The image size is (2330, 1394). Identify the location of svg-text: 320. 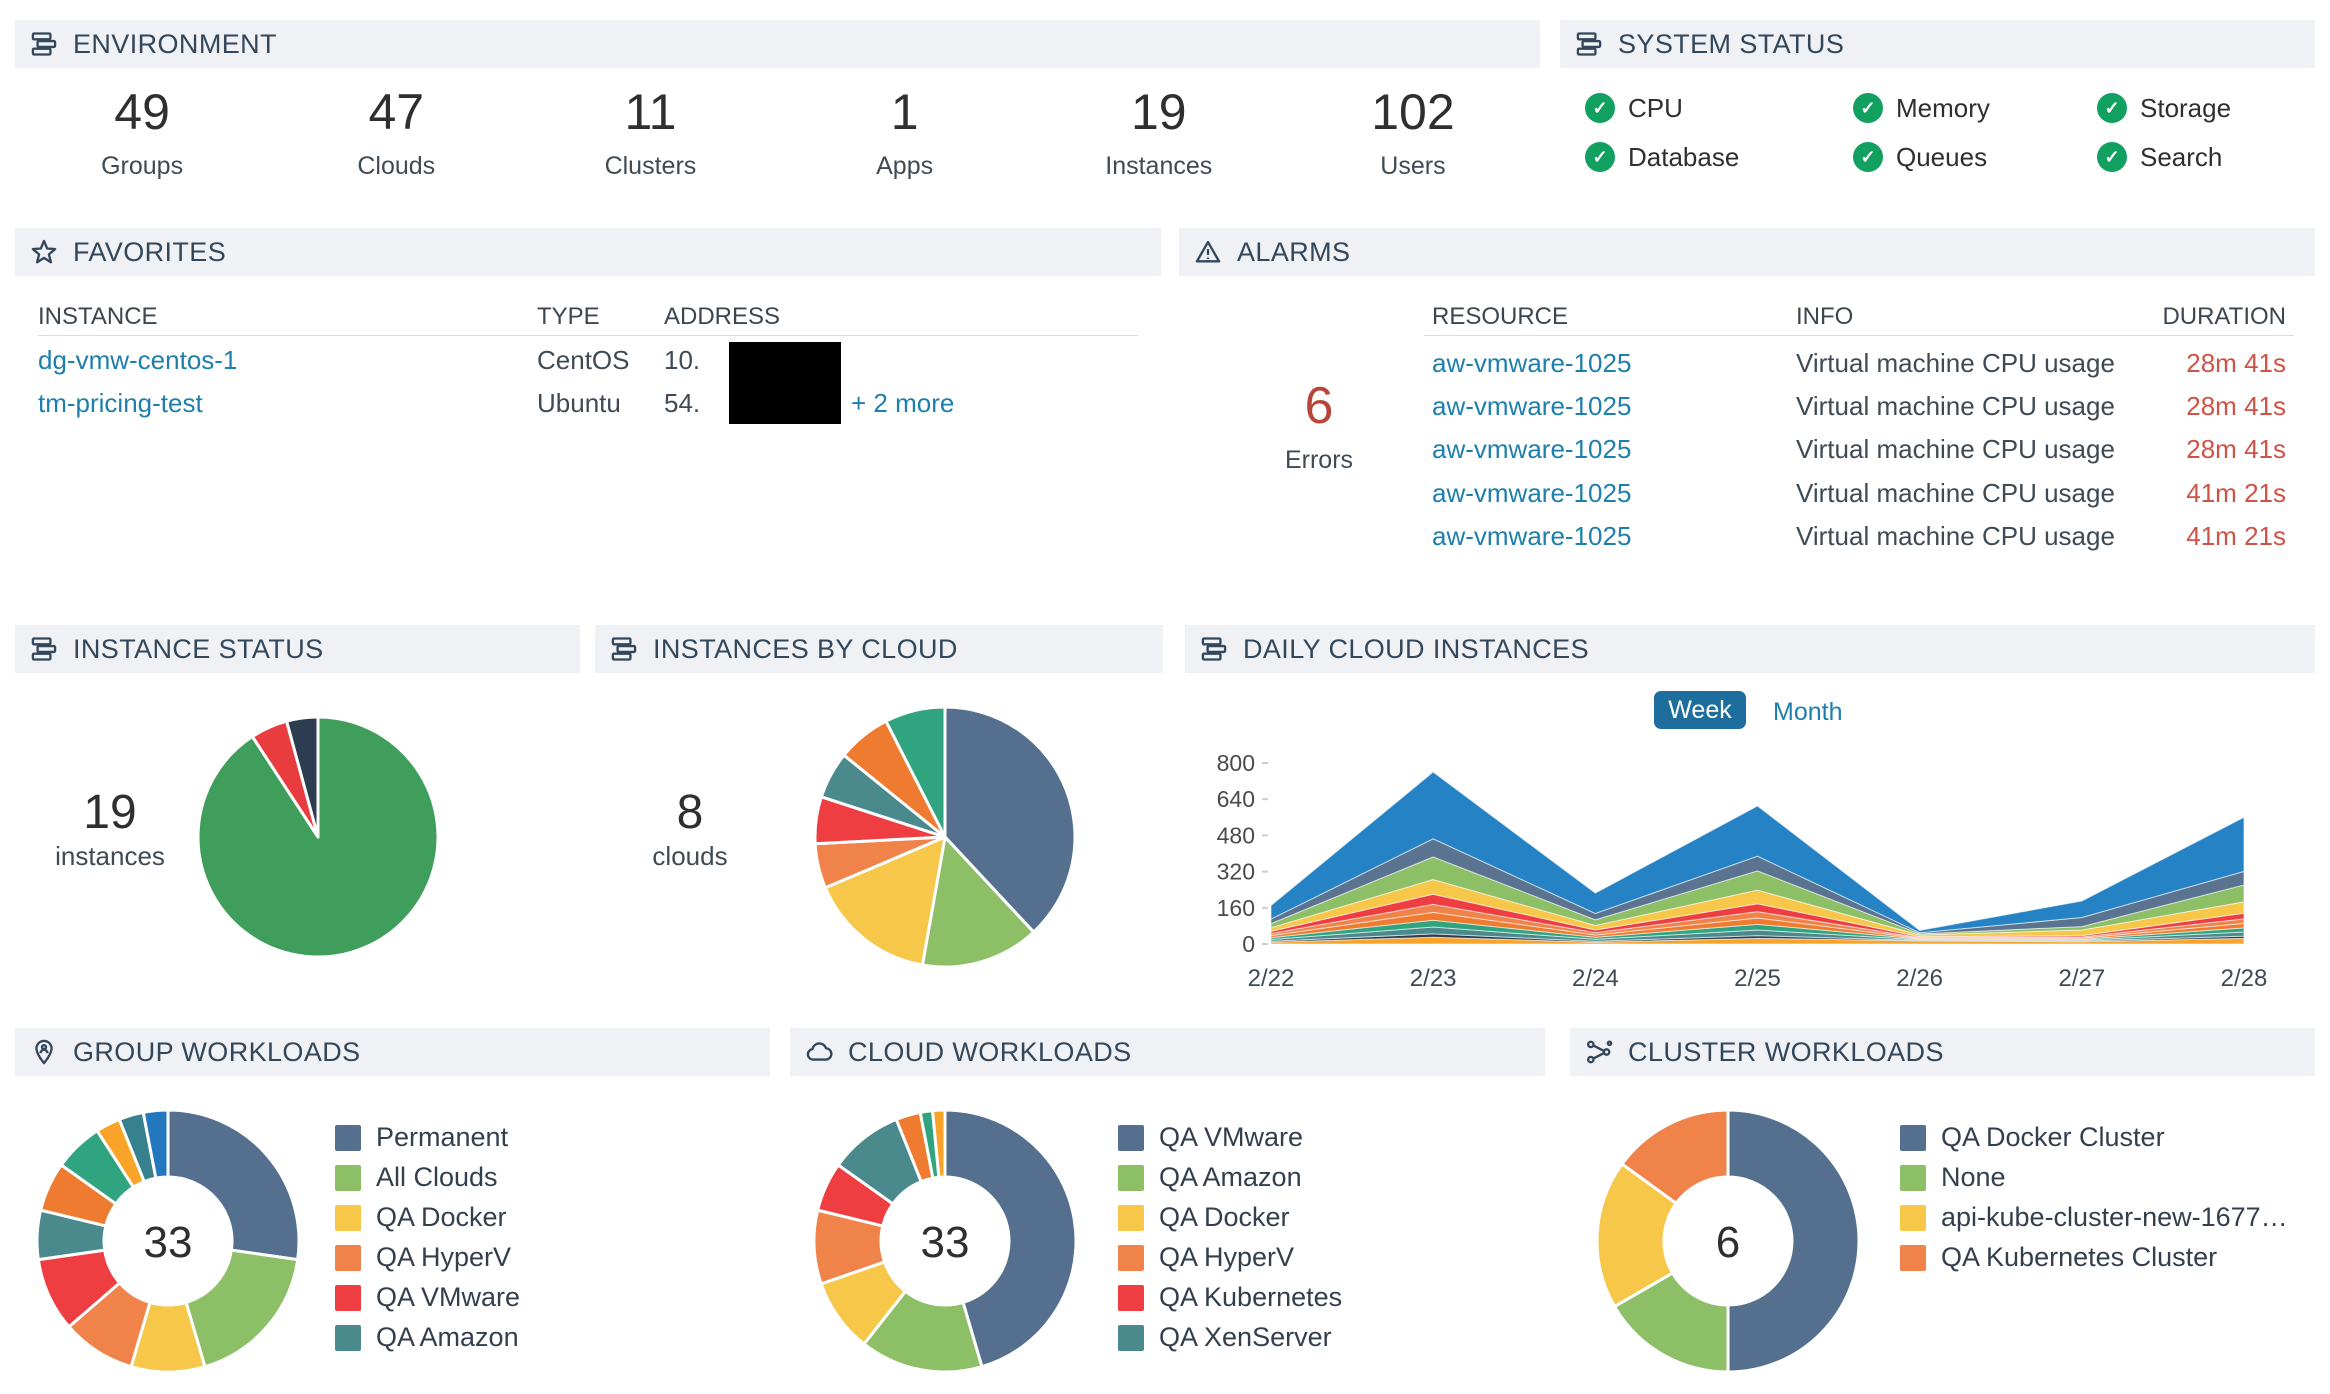
(1236, 872).